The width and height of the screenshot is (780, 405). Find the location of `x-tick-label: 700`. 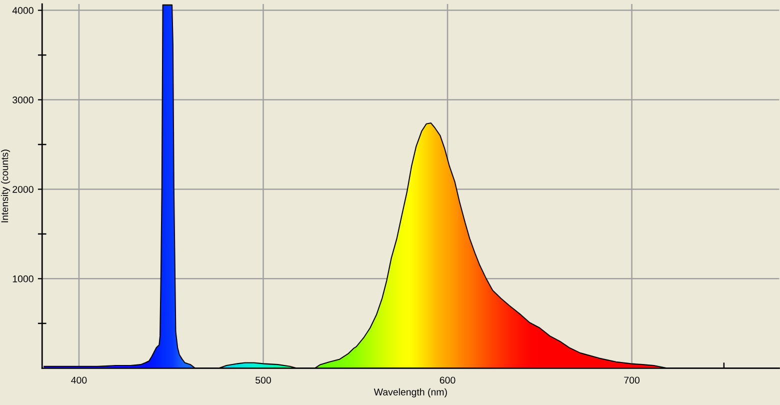

x-tick-label: 700 is located at coordinates (632, 380).